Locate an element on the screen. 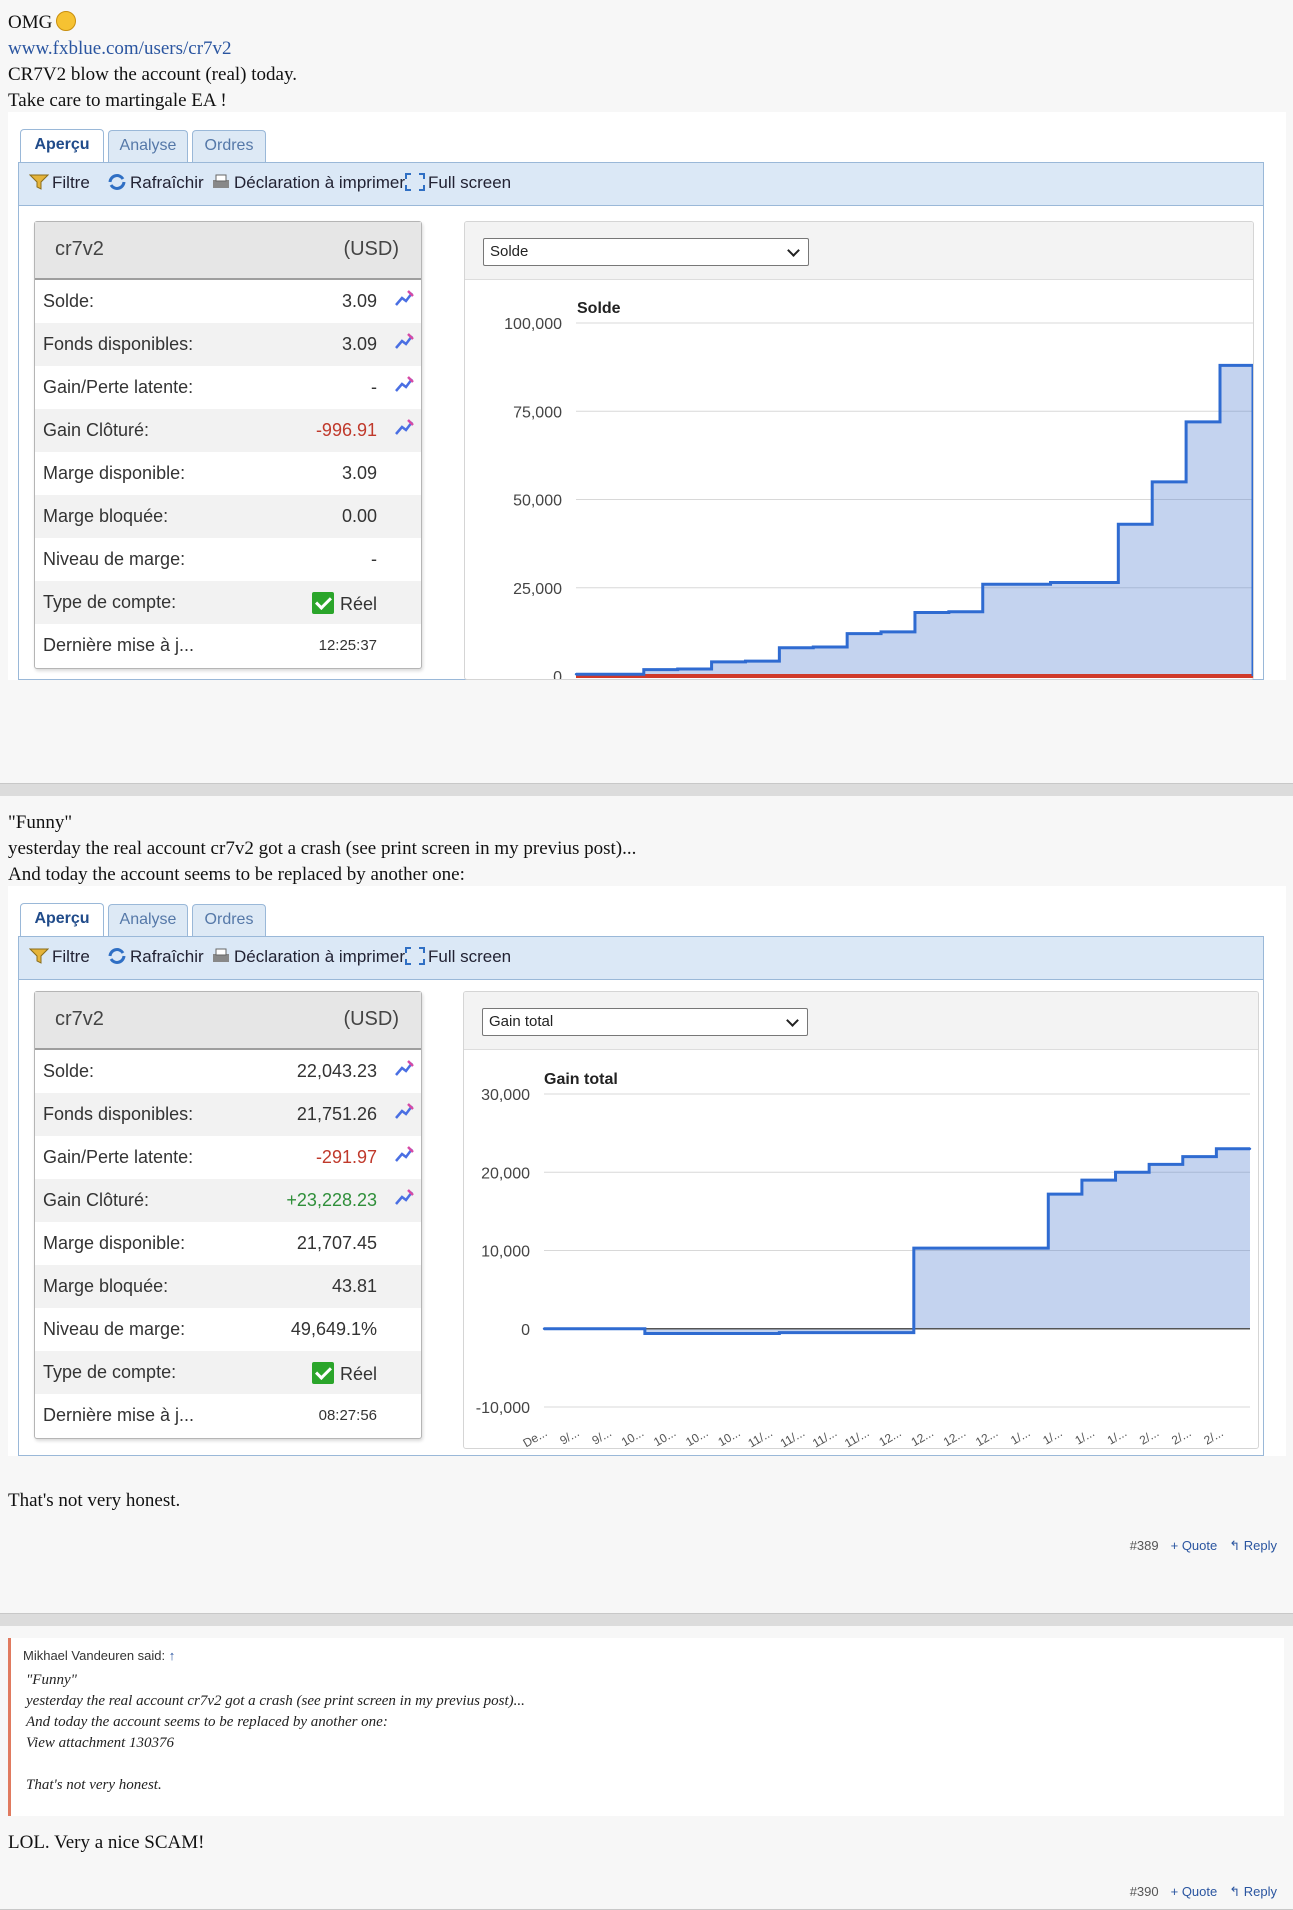  fxblue-link: www.fxblue.com/users/cr7v2 is located at coordinates (120, 48).